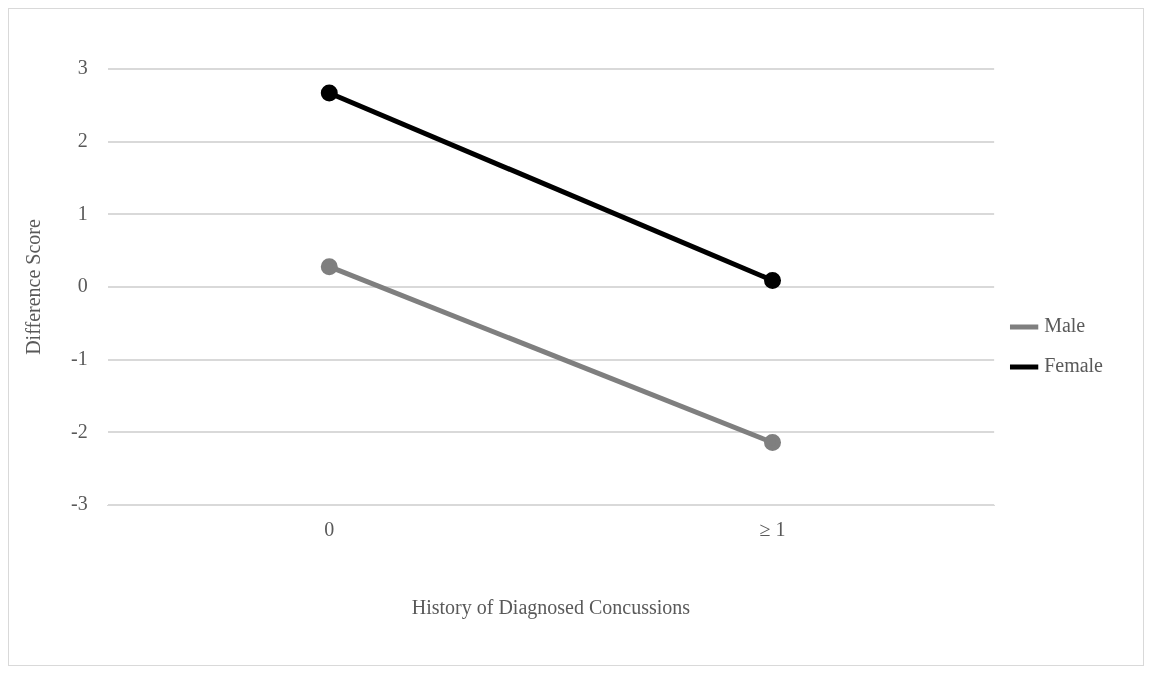  What do you see at coordinates (772, 529) in the screenshot?
I see `x-tick-label: ≥ 1` at bounding box center [772, 529].